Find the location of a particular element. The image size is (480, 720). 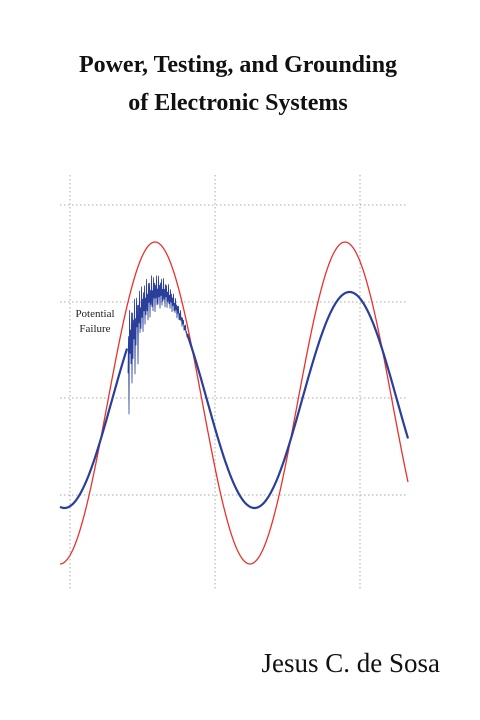

author: Jesus C. de Sosa is located at coordinates (350, 663).